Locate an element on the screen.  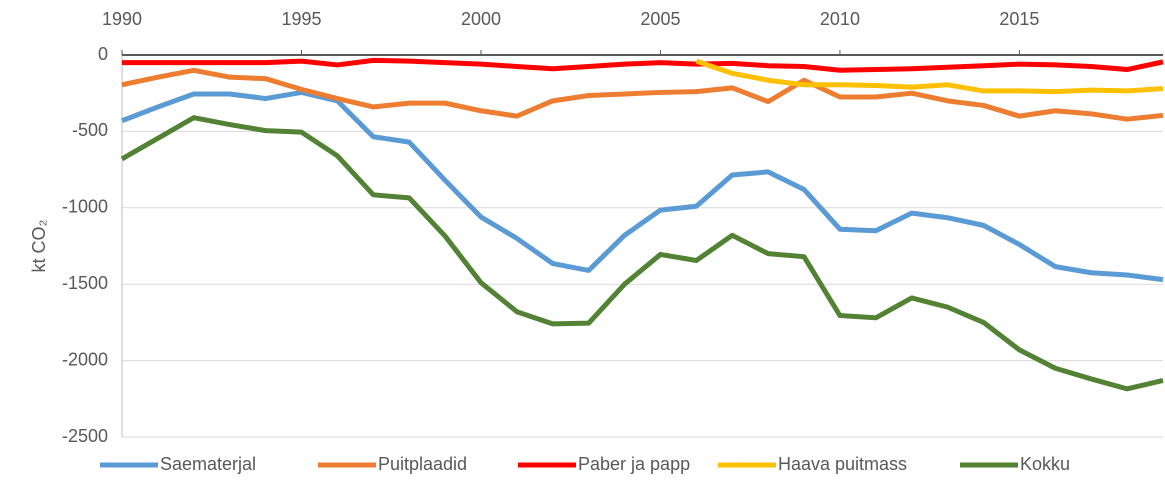
y-tick-label: -2500 is located at coordinates (85, 436).